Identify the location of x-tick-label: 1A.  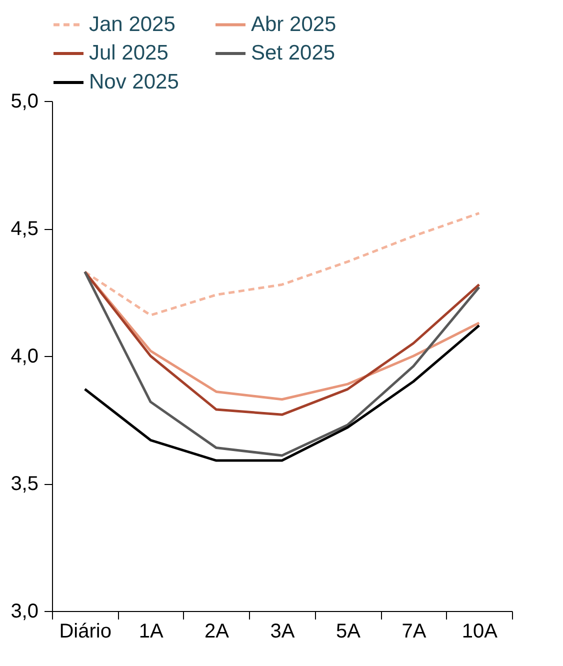
(151, 631).